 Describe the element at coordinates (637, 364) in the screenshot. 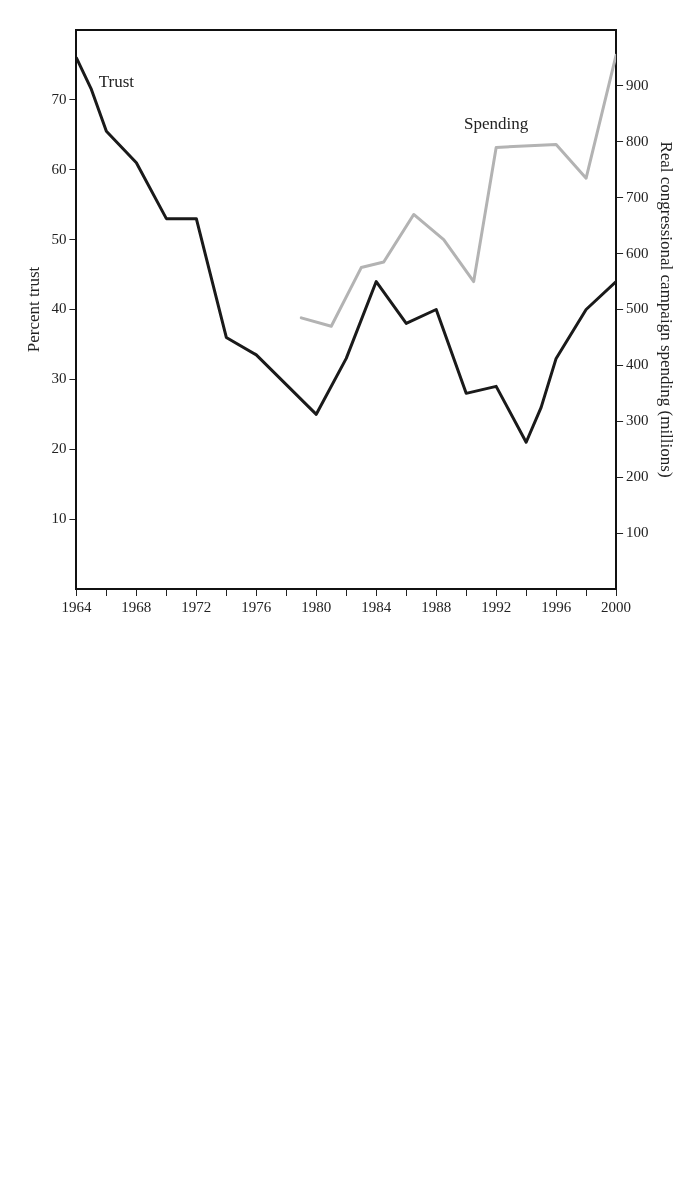

I see `y2-tick-label: 400` at that location.